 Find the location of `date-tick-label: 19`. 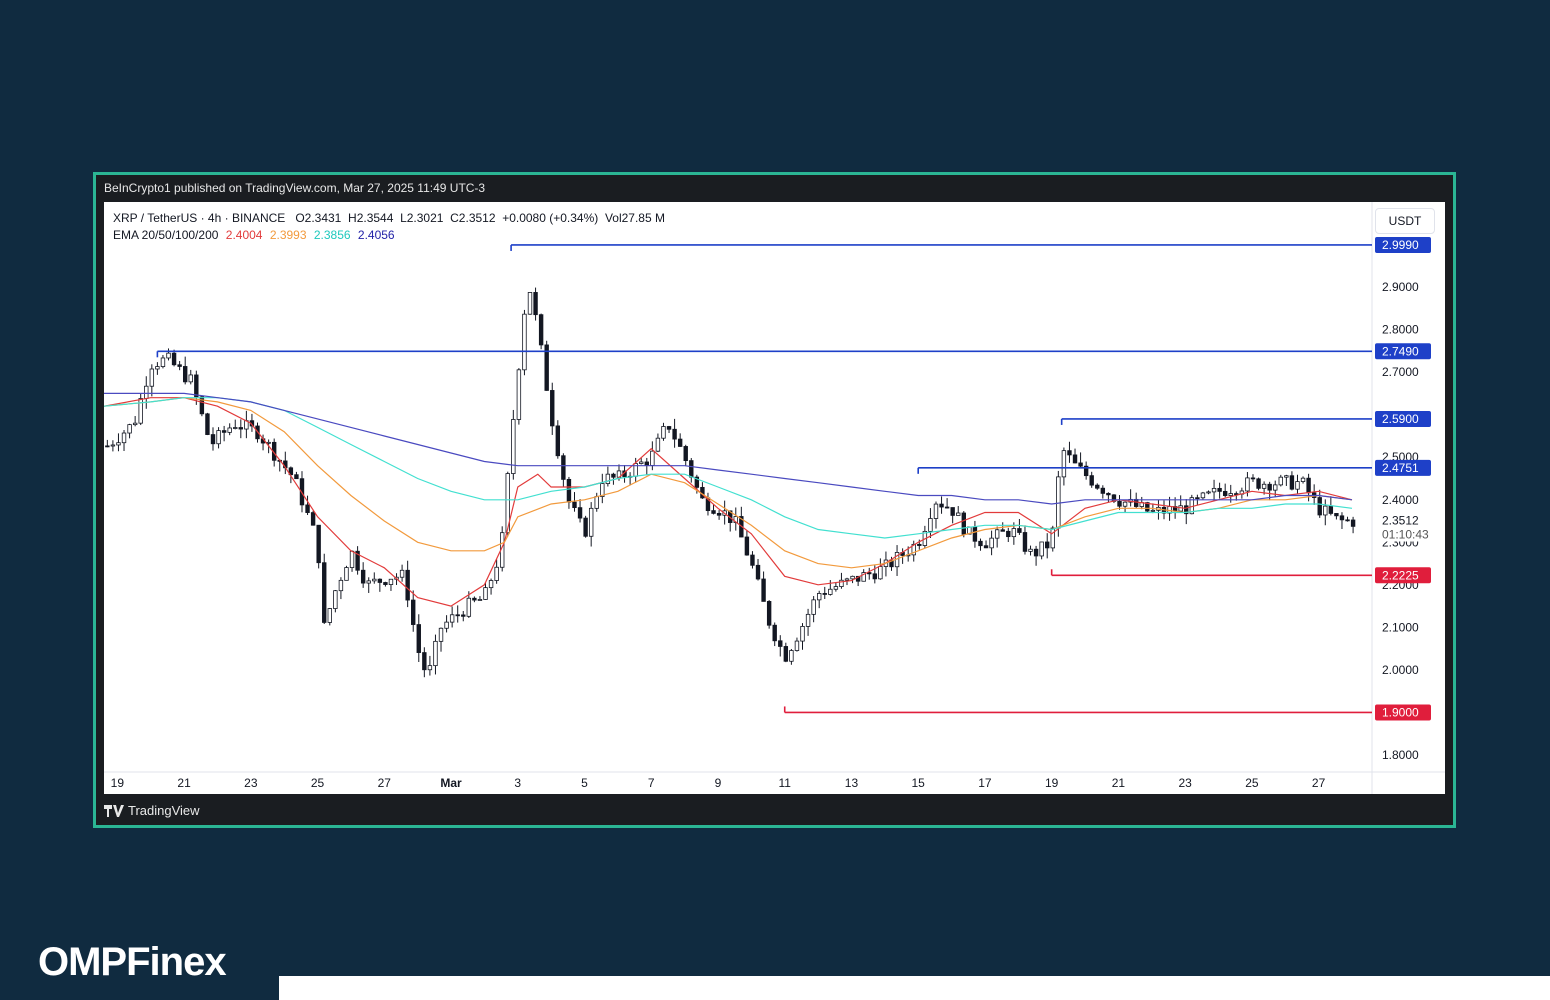

date-tick-label: 19 is located at coordinates (1052, 783).